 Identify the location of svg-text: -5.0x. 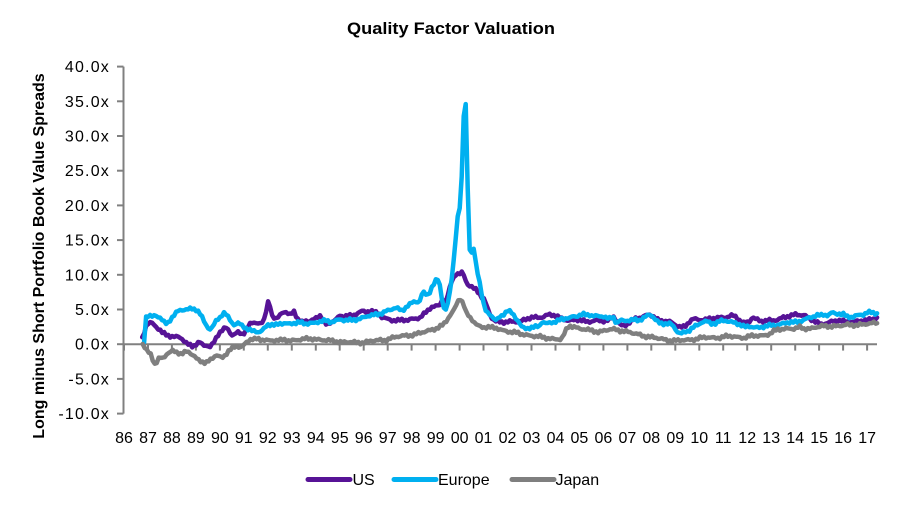
(89, 379).